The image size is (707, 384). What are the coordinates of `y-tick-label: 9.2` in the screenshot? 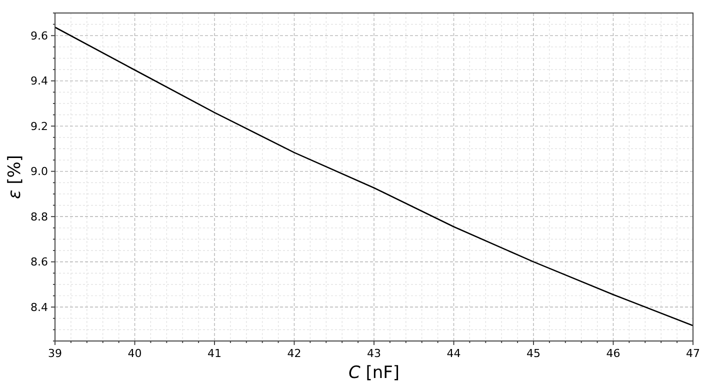 It's located at (39, 126).